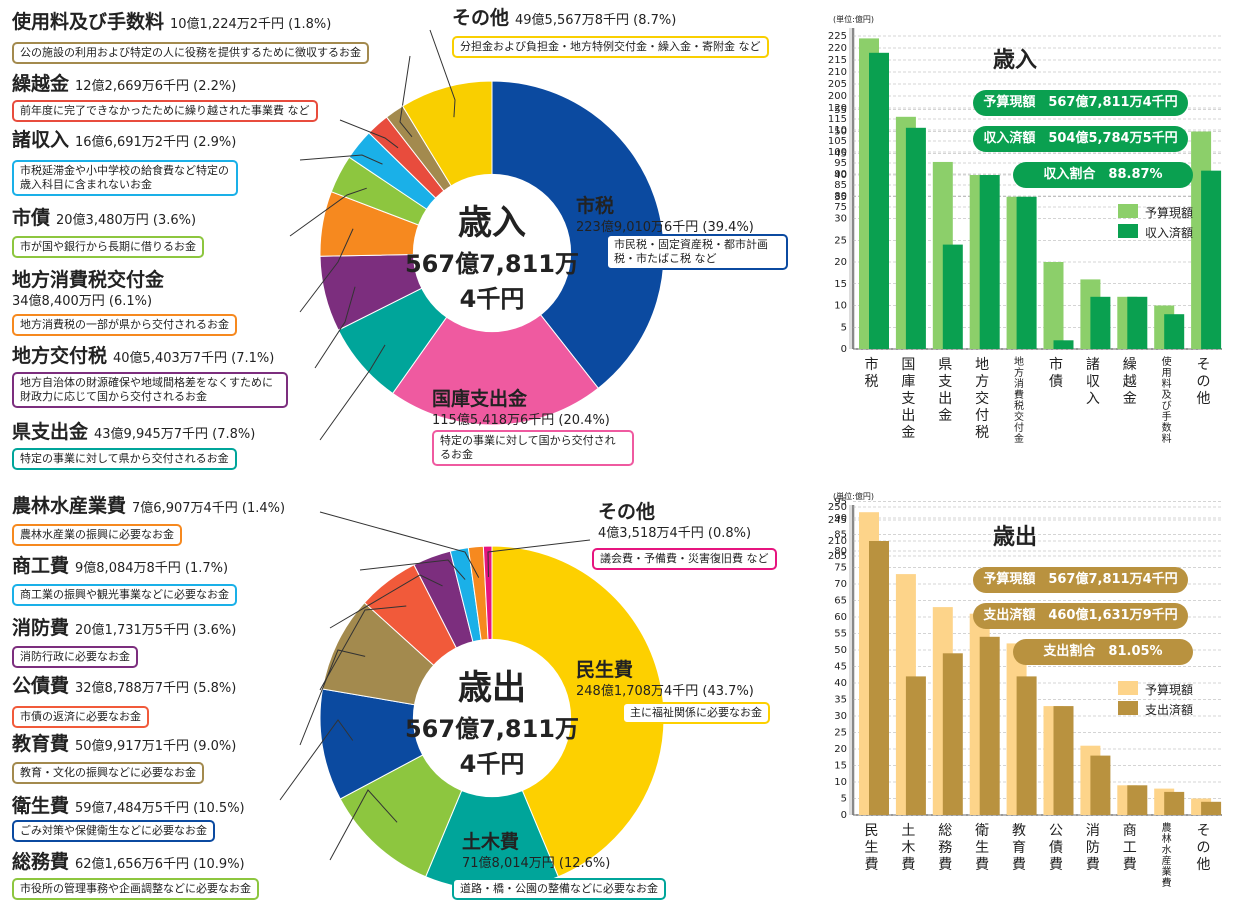 The width and height of the screenshot is (1235, 922). What do you see at coordinates (665, 679) in the screenshot?
I see `exp-label-0: 民生費 248億1,708万4千円 (43.7%)` at bounding box center [665, 679].